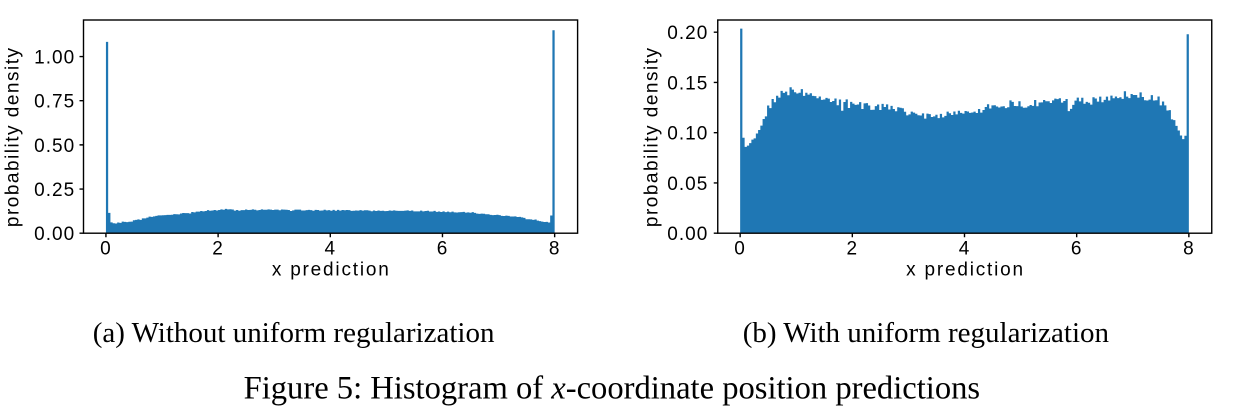 Image resolution: width=1240 pixels, height=416 pixels. Describe the element at coordinates (54, 190) in the screenshot. I see `svg-text: 0.25` at that location.